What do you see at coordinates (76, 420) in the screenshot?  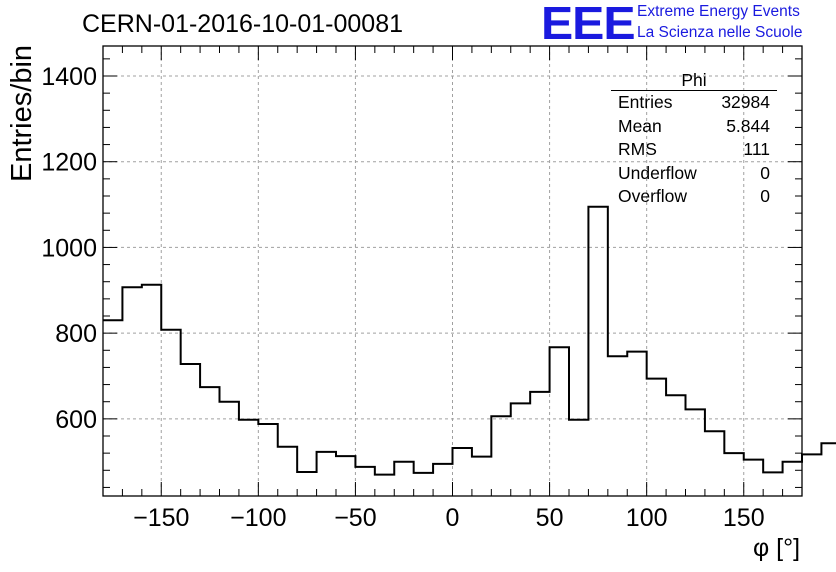 I see `y-tick-label: 600` at bounding box center [76, 420].